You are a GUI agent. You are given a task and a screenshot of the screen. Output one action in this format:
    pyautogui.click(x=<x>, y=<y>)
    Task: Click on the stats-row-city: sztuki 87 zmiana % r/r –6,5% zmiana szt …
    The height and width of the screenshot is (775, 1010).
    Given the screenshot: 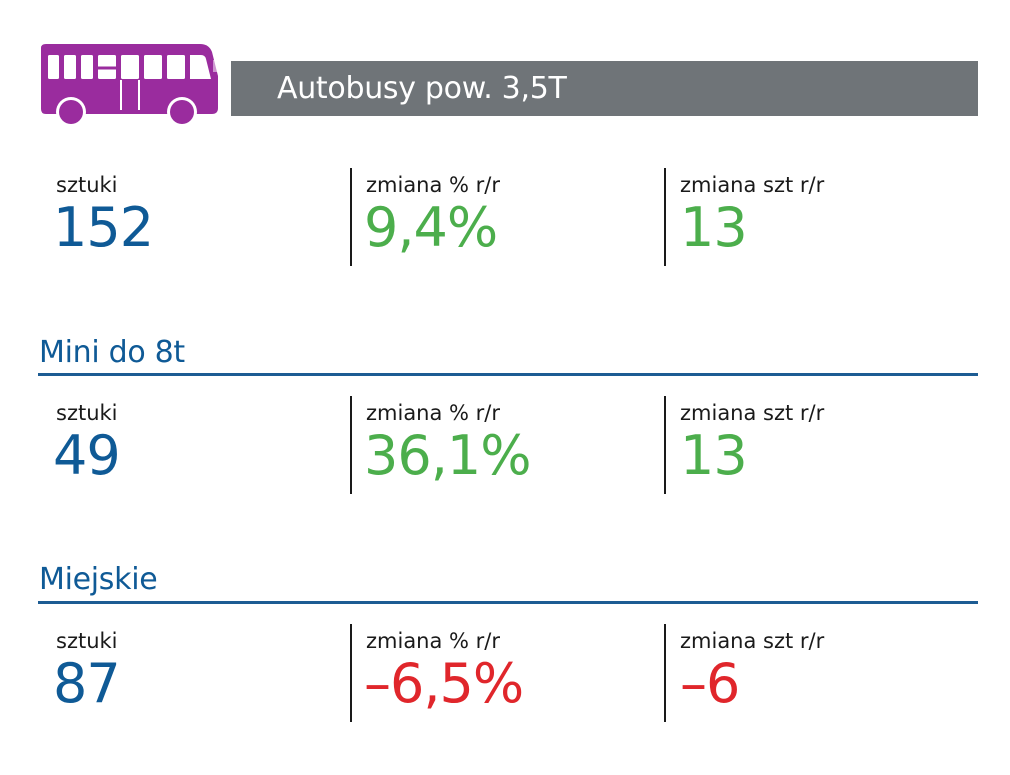 What is the action you would take?
    pyautogui.click(x=505, y=673)
    